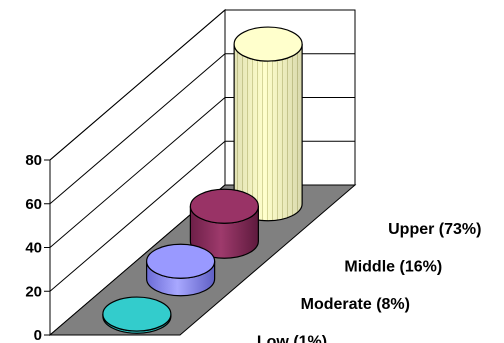  Describe the element at coordinates (33, 204) in the screenshot. I see `y-tick-label: 60` at that location.